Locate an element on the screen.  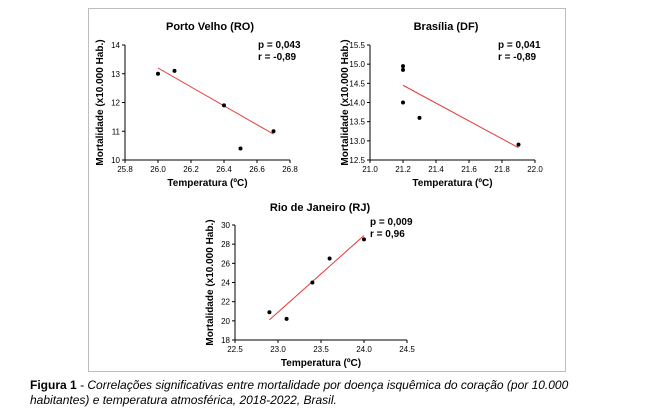
y-tick-label: 20 is located at coordinates (225, 321).